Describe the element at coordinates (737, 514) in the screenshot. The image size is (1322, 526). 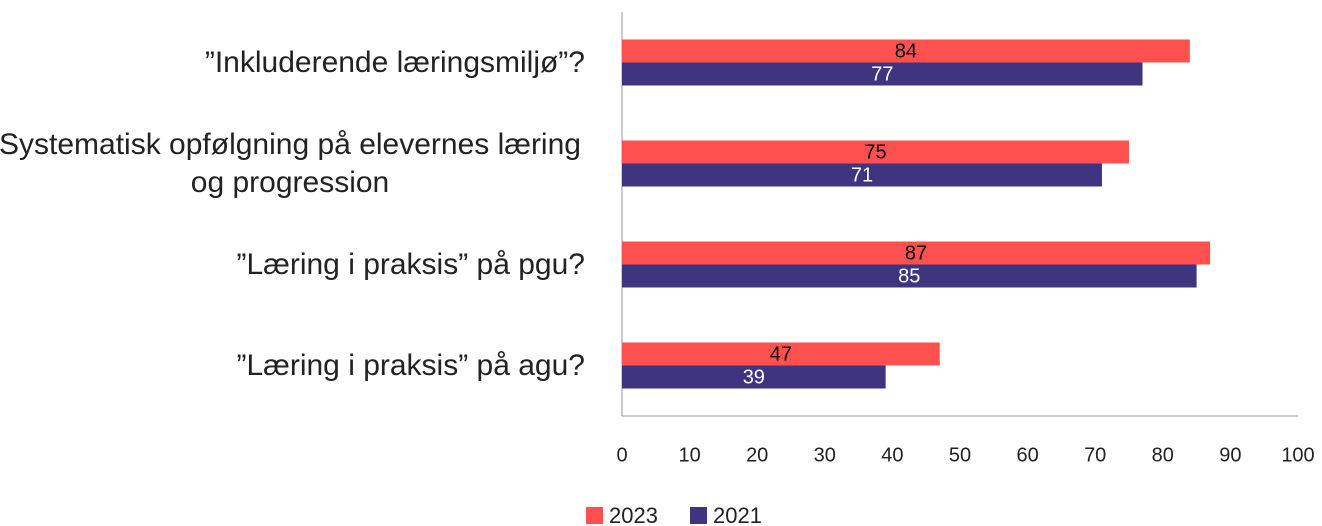
I see `legend-label: 2021` at that location.